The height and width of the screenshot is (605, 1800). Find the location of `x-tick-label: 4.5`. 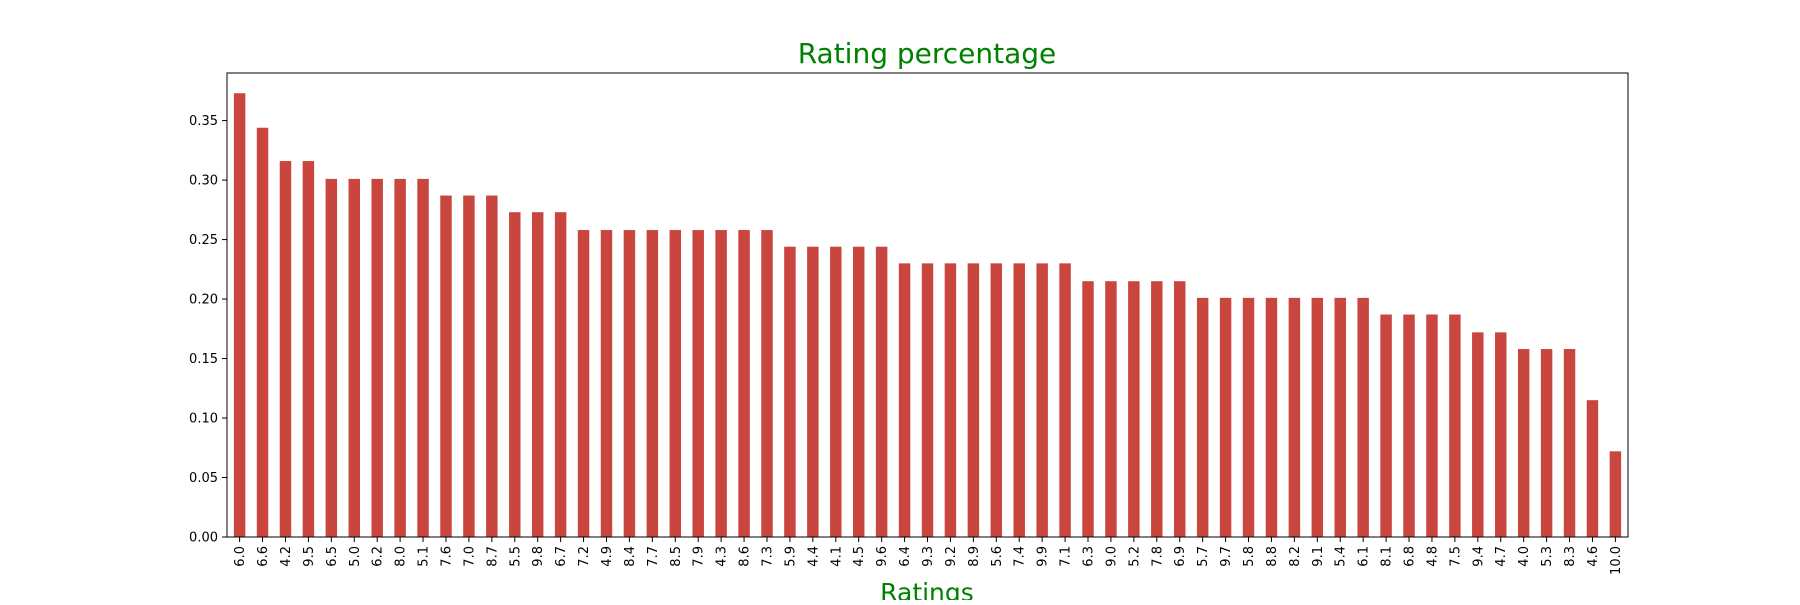

x-tick-label: 4.5 is located at coordinates (859, 556).